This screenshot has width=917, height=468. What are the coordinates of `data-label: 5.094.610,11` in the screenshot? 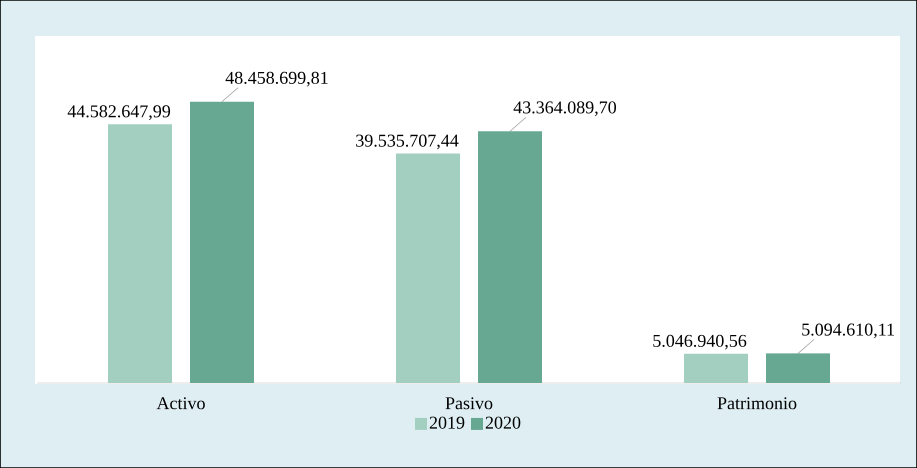 It's located at (848, 330).